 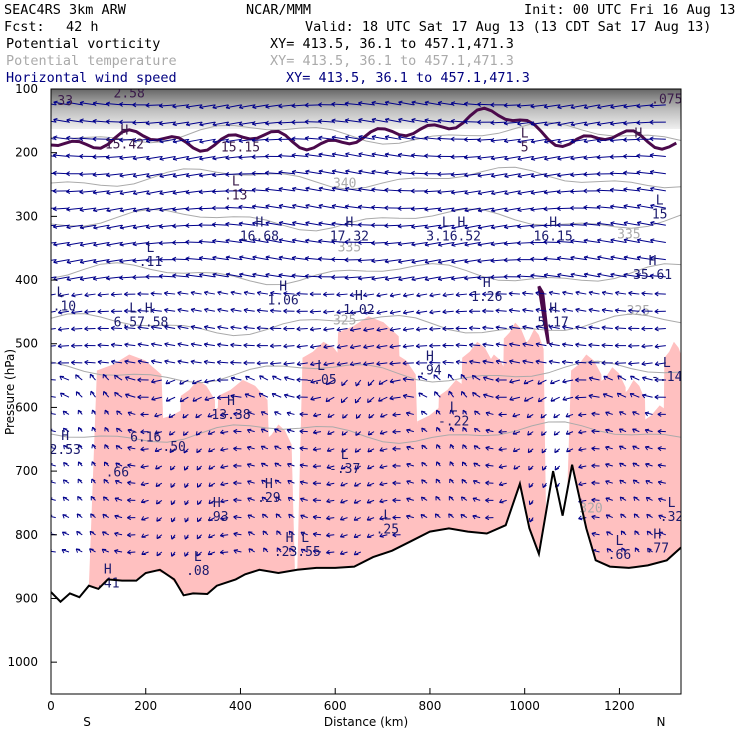 I want to click on field-xy: XY= 413.5, 36.1 to 457.1,471.3, so click(x=392, y=44).